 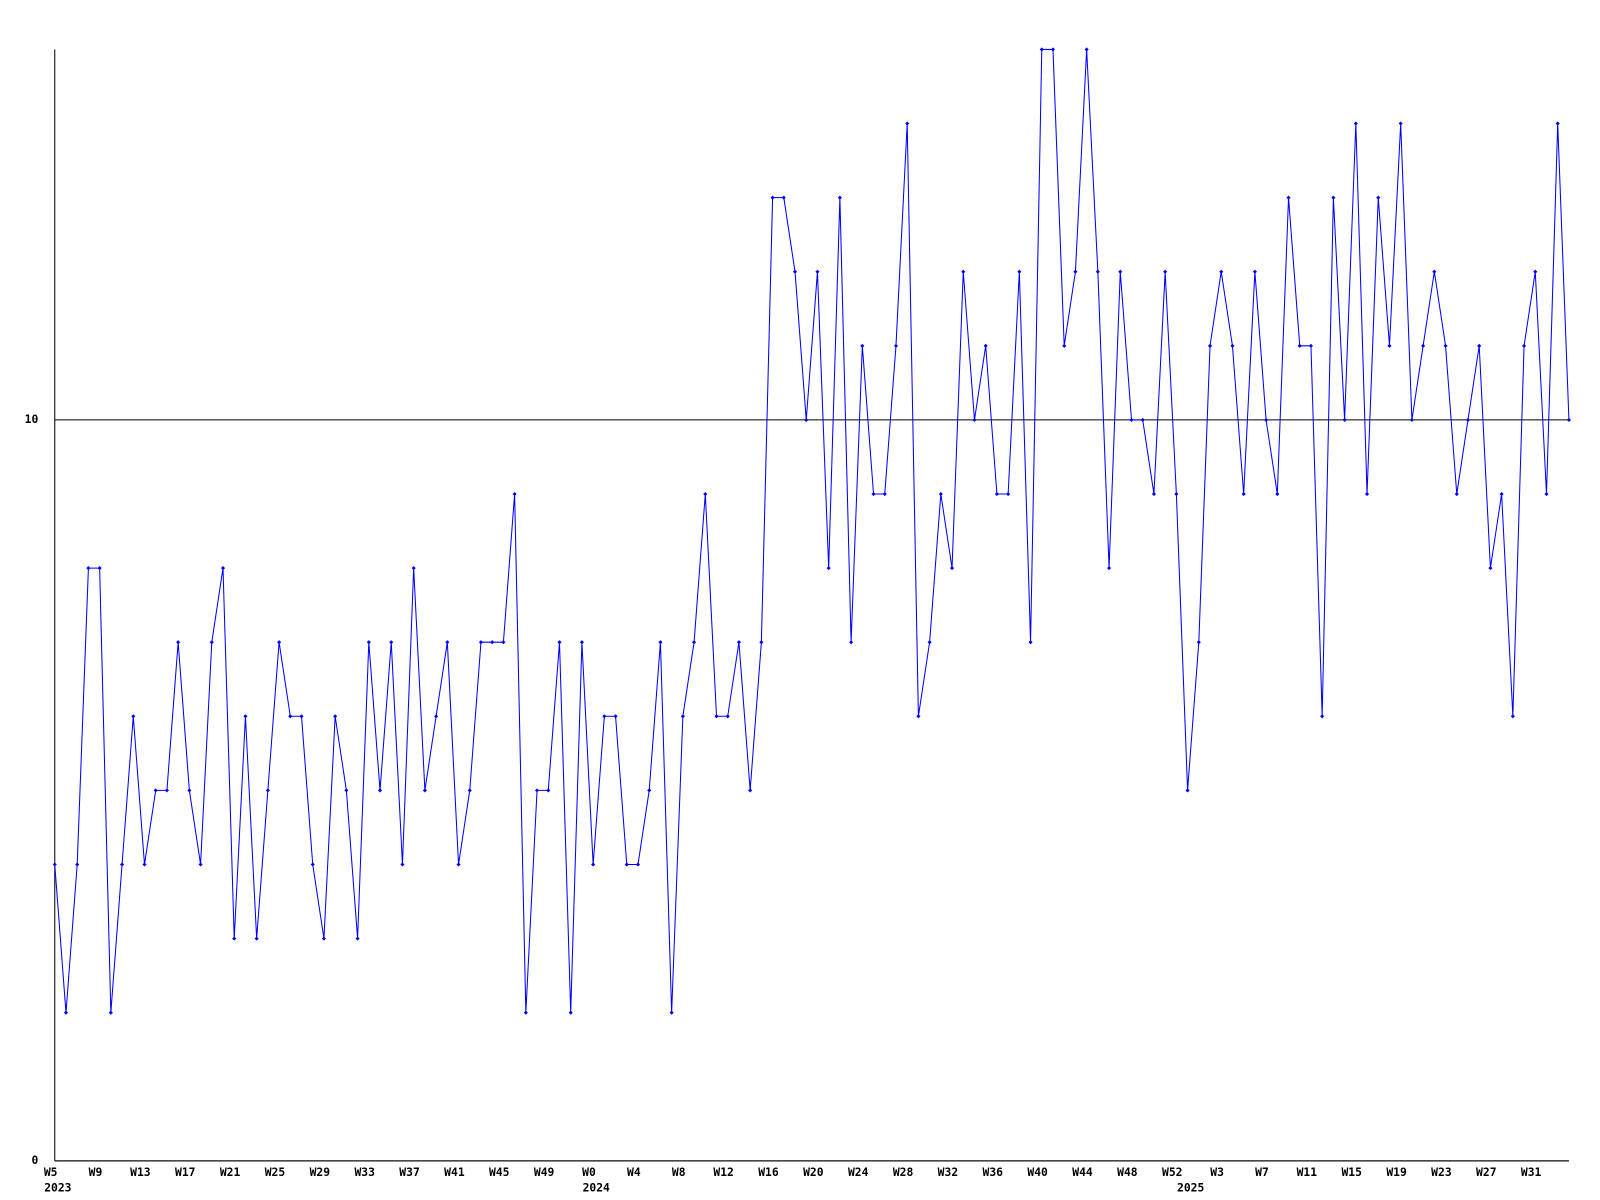 What do you see at coordinates (1531, 1172) in the screenshot?
I see `x-tick-label: W31` at bounding box center [1531, 1172].